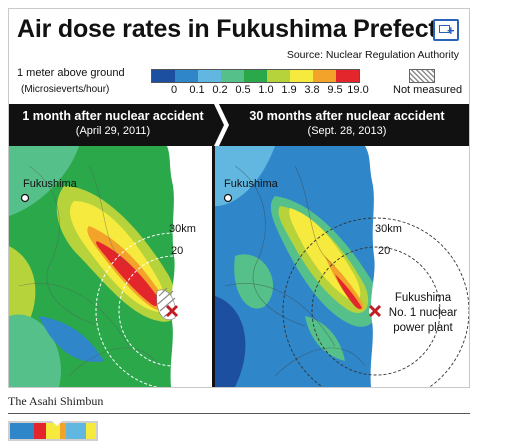 This screenshot has height=441, width=510. I want to click on land-teal-south, so click(325, 338).